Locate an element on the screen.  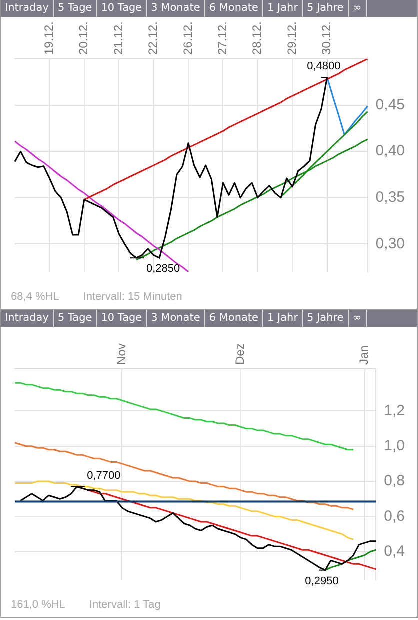
text: 161,0 %HL is located at coordinates (38, 606).